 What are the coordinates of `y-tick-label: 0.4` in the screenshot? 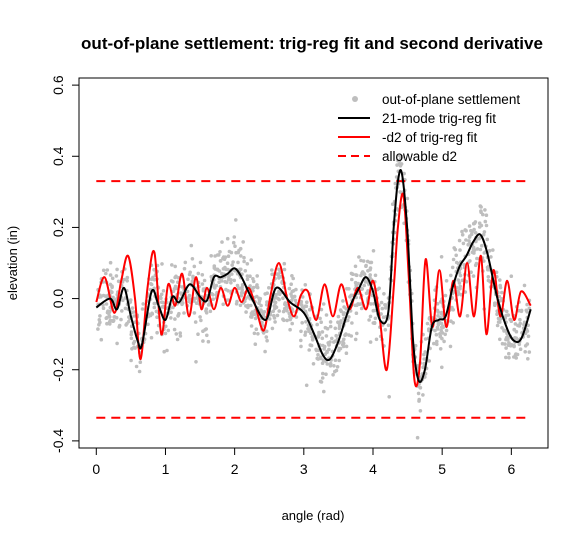 It's located at (58, 156).